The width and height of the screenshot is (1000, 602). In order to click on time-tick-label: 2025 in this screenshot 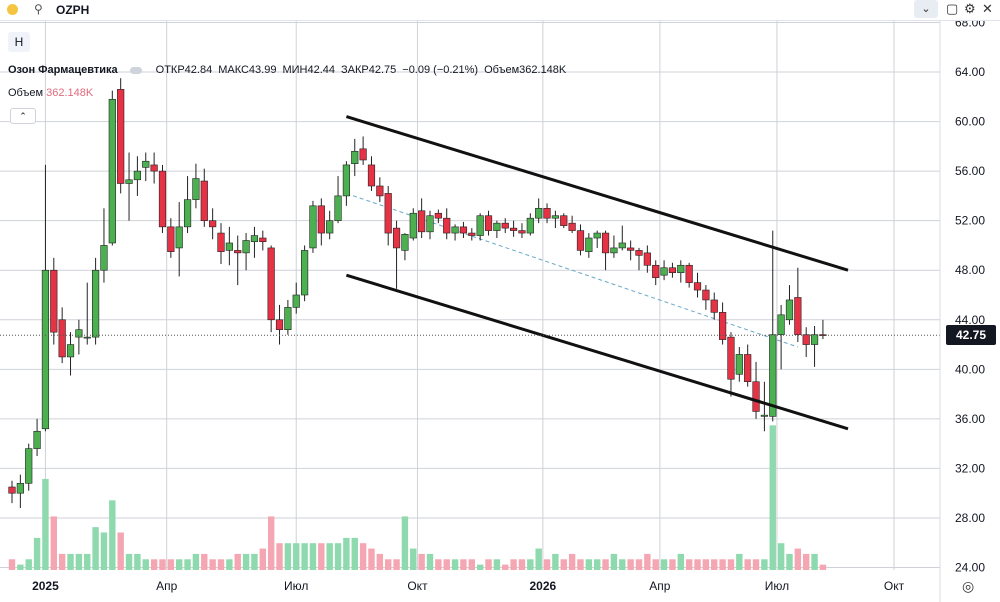, I will do `click(45, 586)`.